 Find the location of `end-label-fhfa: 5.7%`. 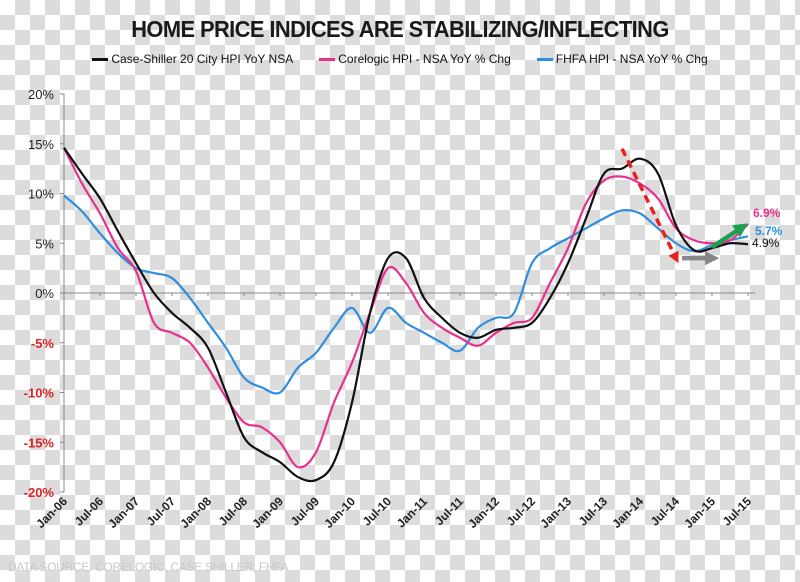

end-label-fhfa: 5.7% is located at coordinates (769, 231).